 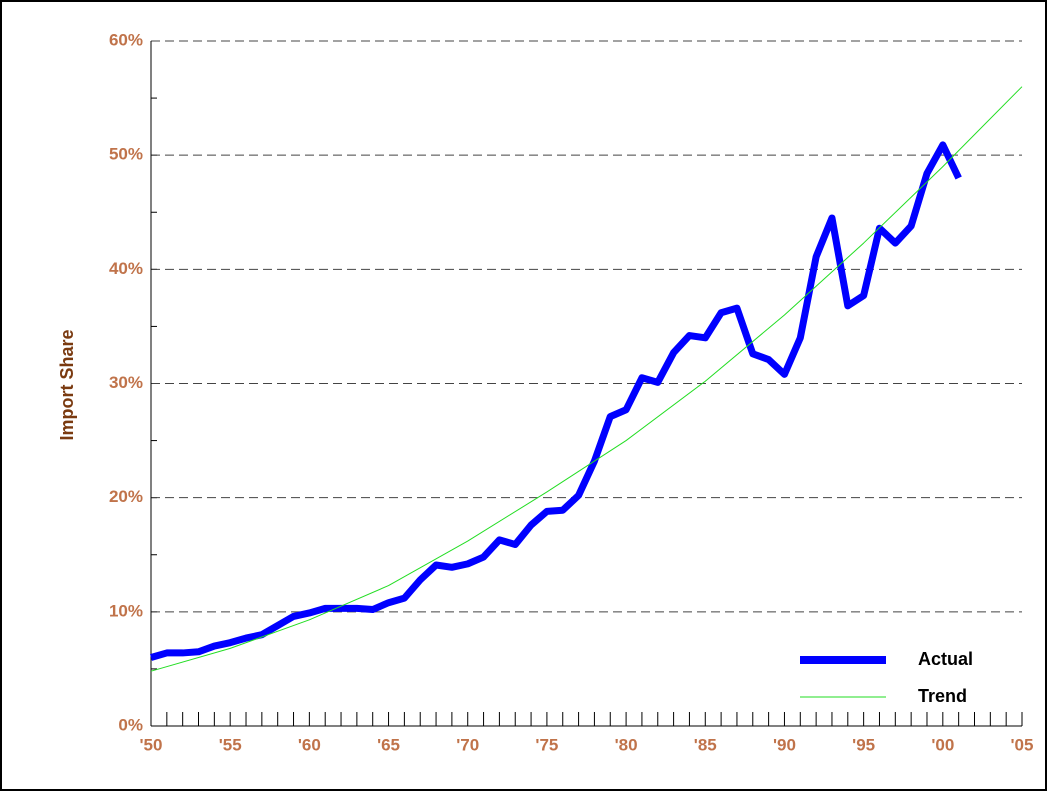 I want to click on x-tick-label: '90, so click(x=784, y=744).